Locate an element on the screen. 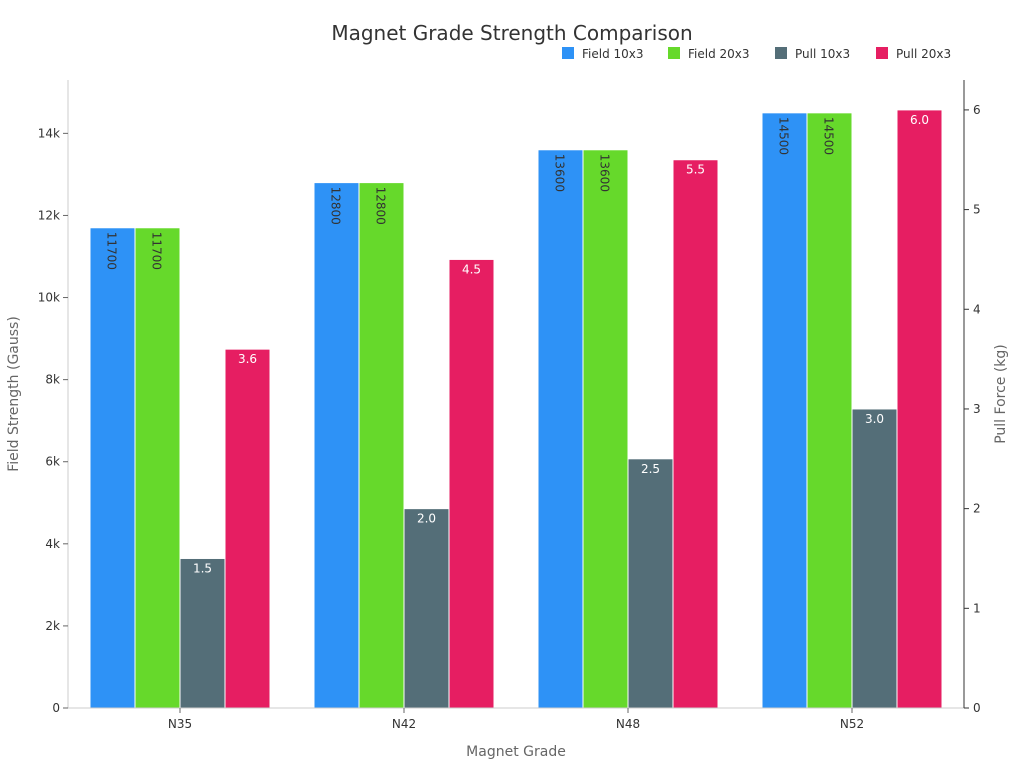  x-tick-label: N52 is located at coordinates (852, 724).